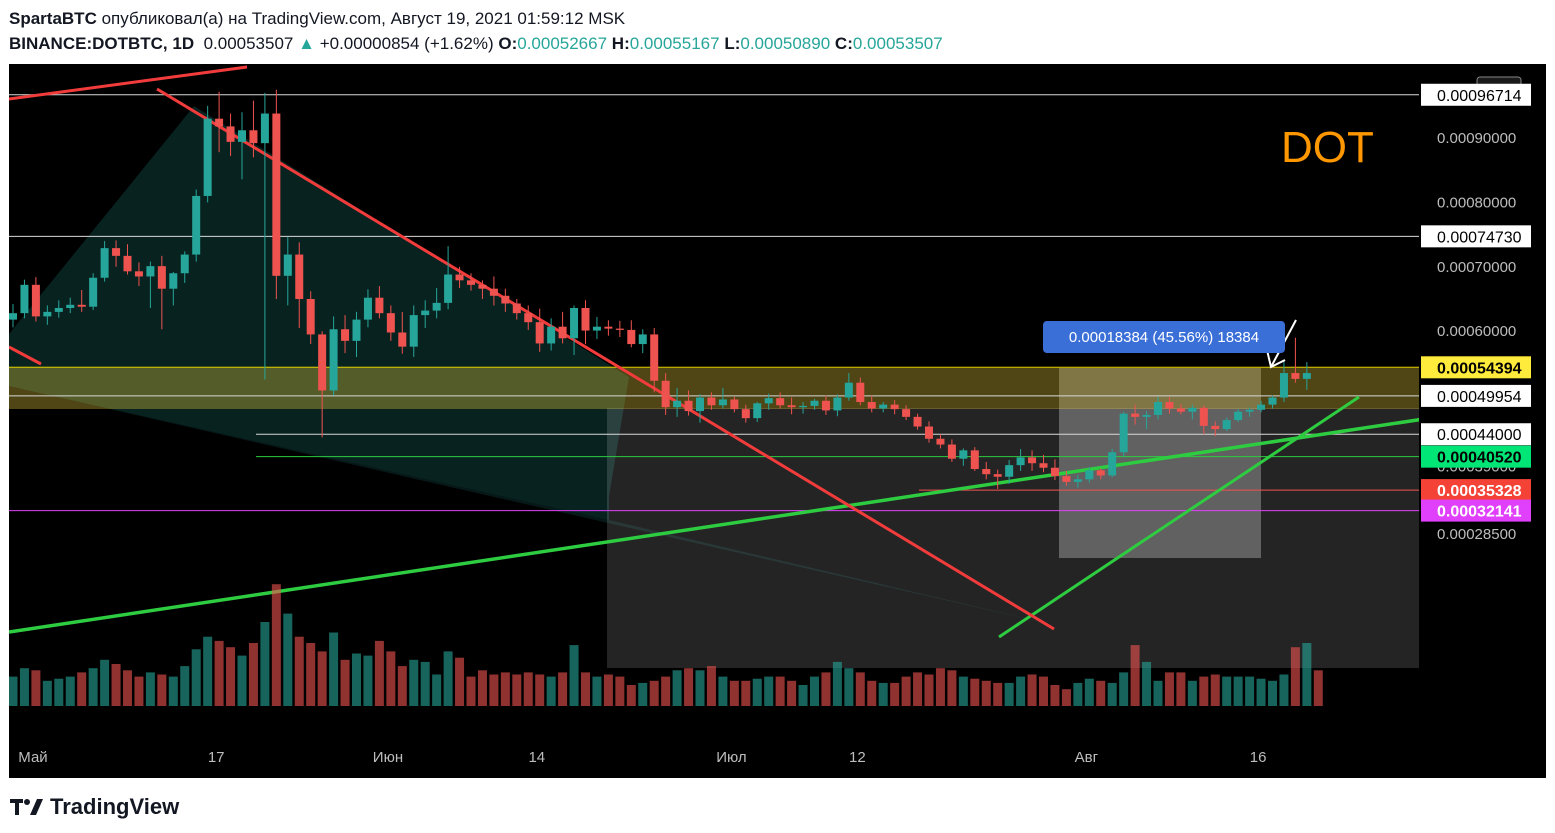 The image size is (1555, 833). What do you see at coordinates (53, 18) in the screenshot?
I see `author-name: SpartaBTC` at bounding box center [53, 18].